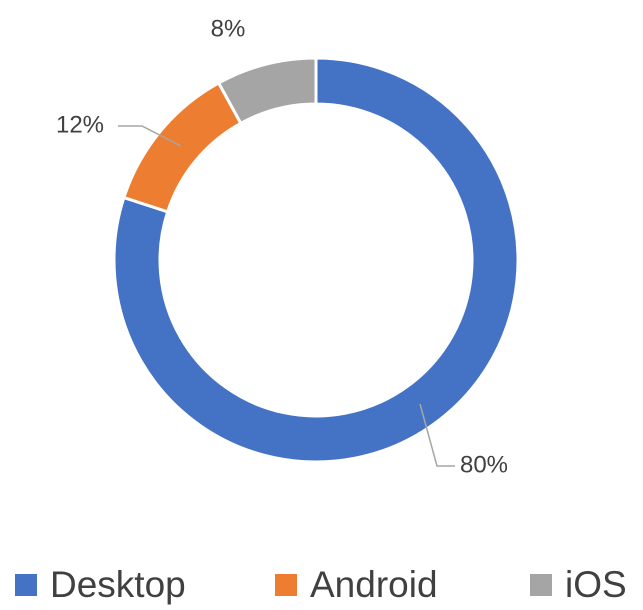 This screenshot has width=643, height=610. I want to click on legend-label: Desktop, so click(118, 584).